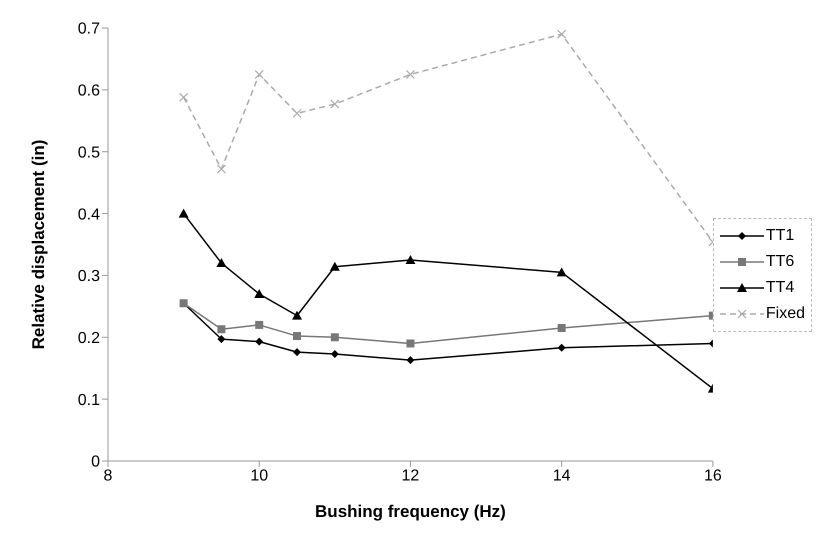 This screenshot has width=830, height=549. What do you see at coordinates (713, 475) in the screenshot?
I see `x-tick-label: 16` at bounding box center [713, 475].